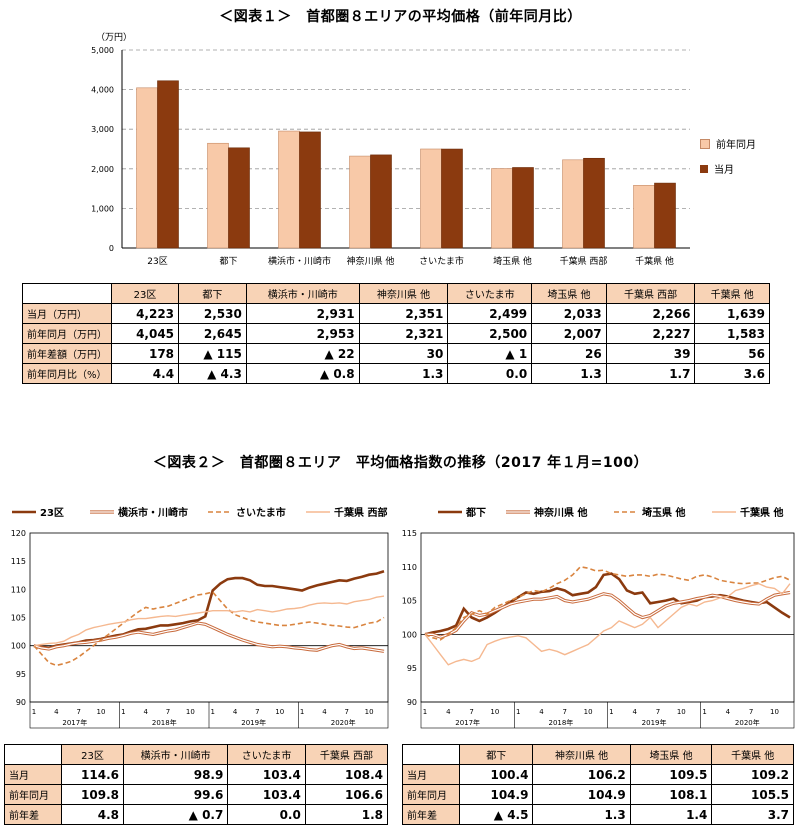  Describe the element at coordinates (92, 794) in the screenshot. I see `table-cell: 109.8` at that location.